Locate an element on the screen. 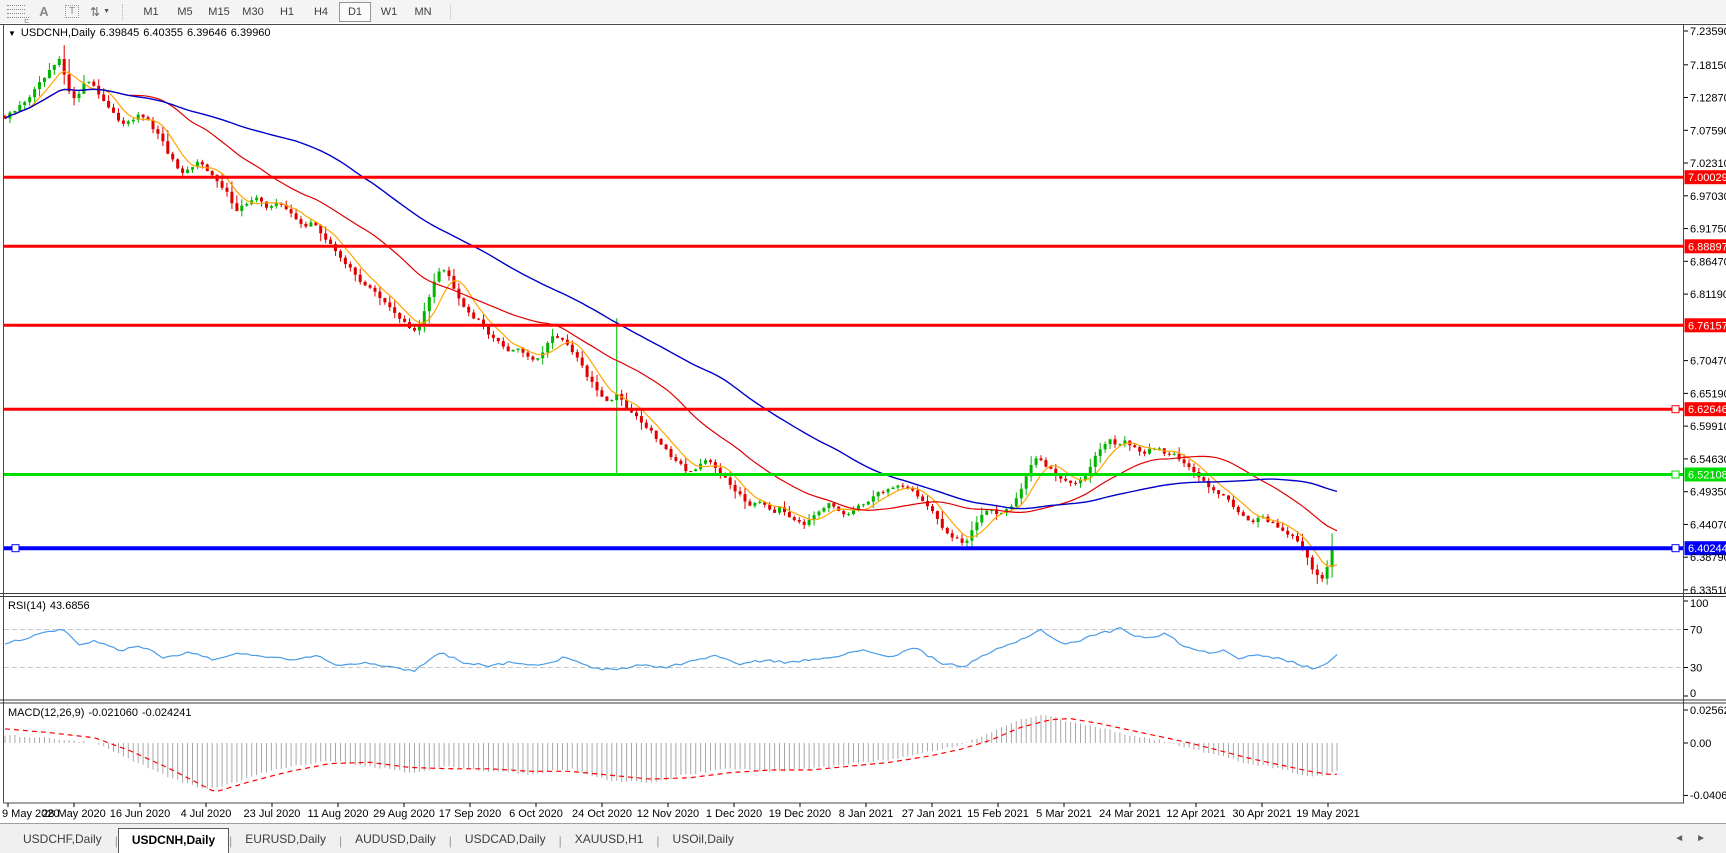 The height and width of the screenshot is (853, 1726). tab-scroll-buttons: ◄► is located at coordinates (1696, 838).